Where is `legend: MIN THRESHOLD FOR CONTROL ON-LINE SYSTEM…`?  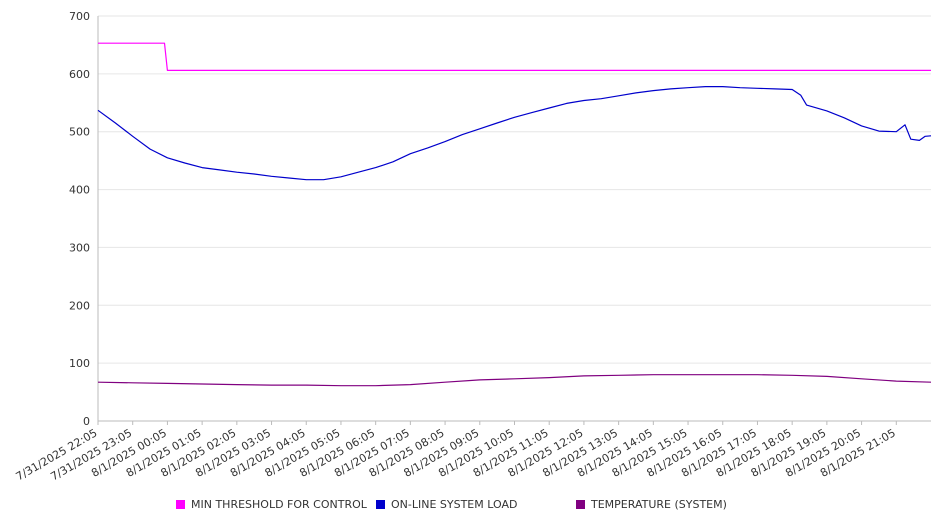 legend: MIN THRESHOLD FOR CONTROL ON-LINE SYSTEM… is located at coordinates (473, 507).